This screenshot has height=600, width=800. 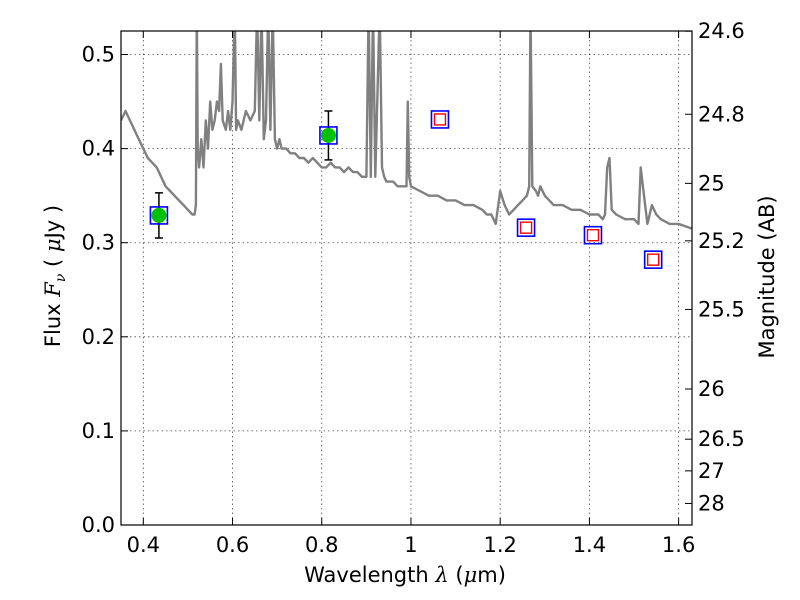 I want to click on y-tick-label: 0.4, so click(x=98, y=149).